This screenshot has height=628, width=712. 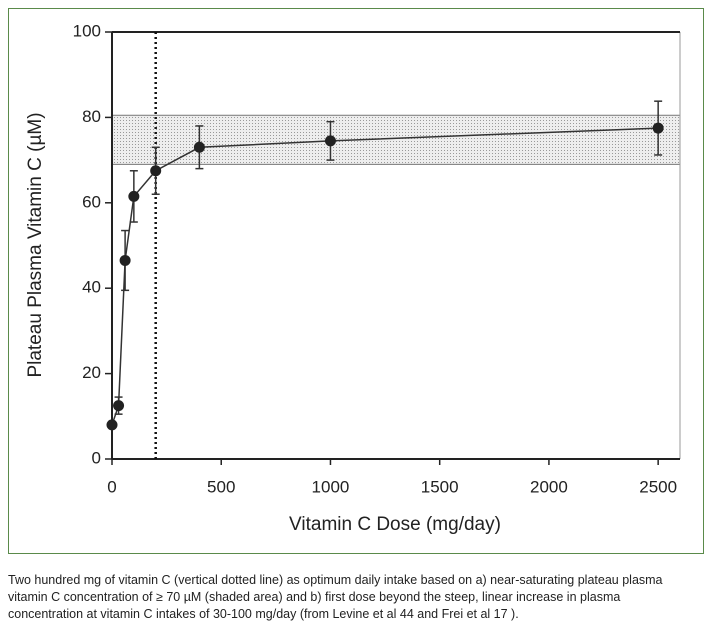 What do you see at coordinates (91, 372) in the screenshot?
I see `y-tick-label: 20` at bounding box center [91, 372].